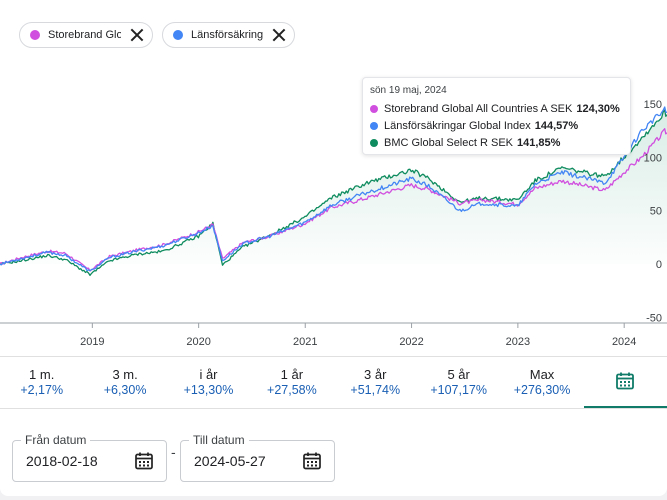 The width and height of the screenshot is (667, 500). I want to click on y-tick-label: -50, so click(654, 318).